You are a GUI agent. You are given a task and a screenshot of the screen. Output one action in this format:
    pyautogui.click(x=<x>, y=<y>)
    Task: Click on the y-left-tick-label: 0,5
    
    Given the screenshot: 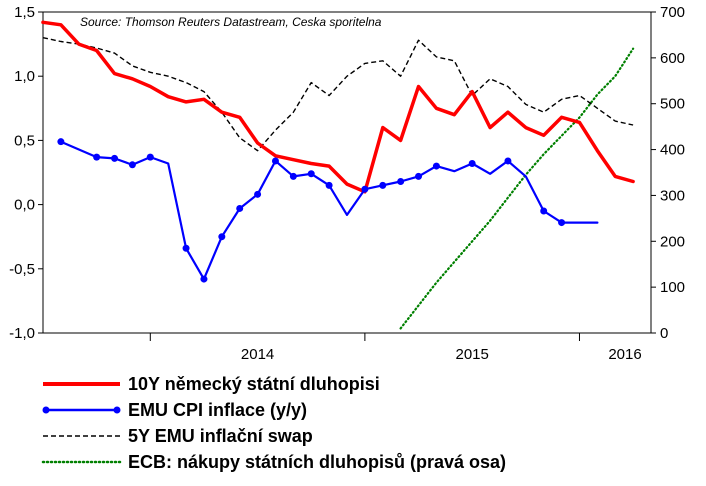 What is the action you would take?
    pyautogui.click(x=24, y=140)
    